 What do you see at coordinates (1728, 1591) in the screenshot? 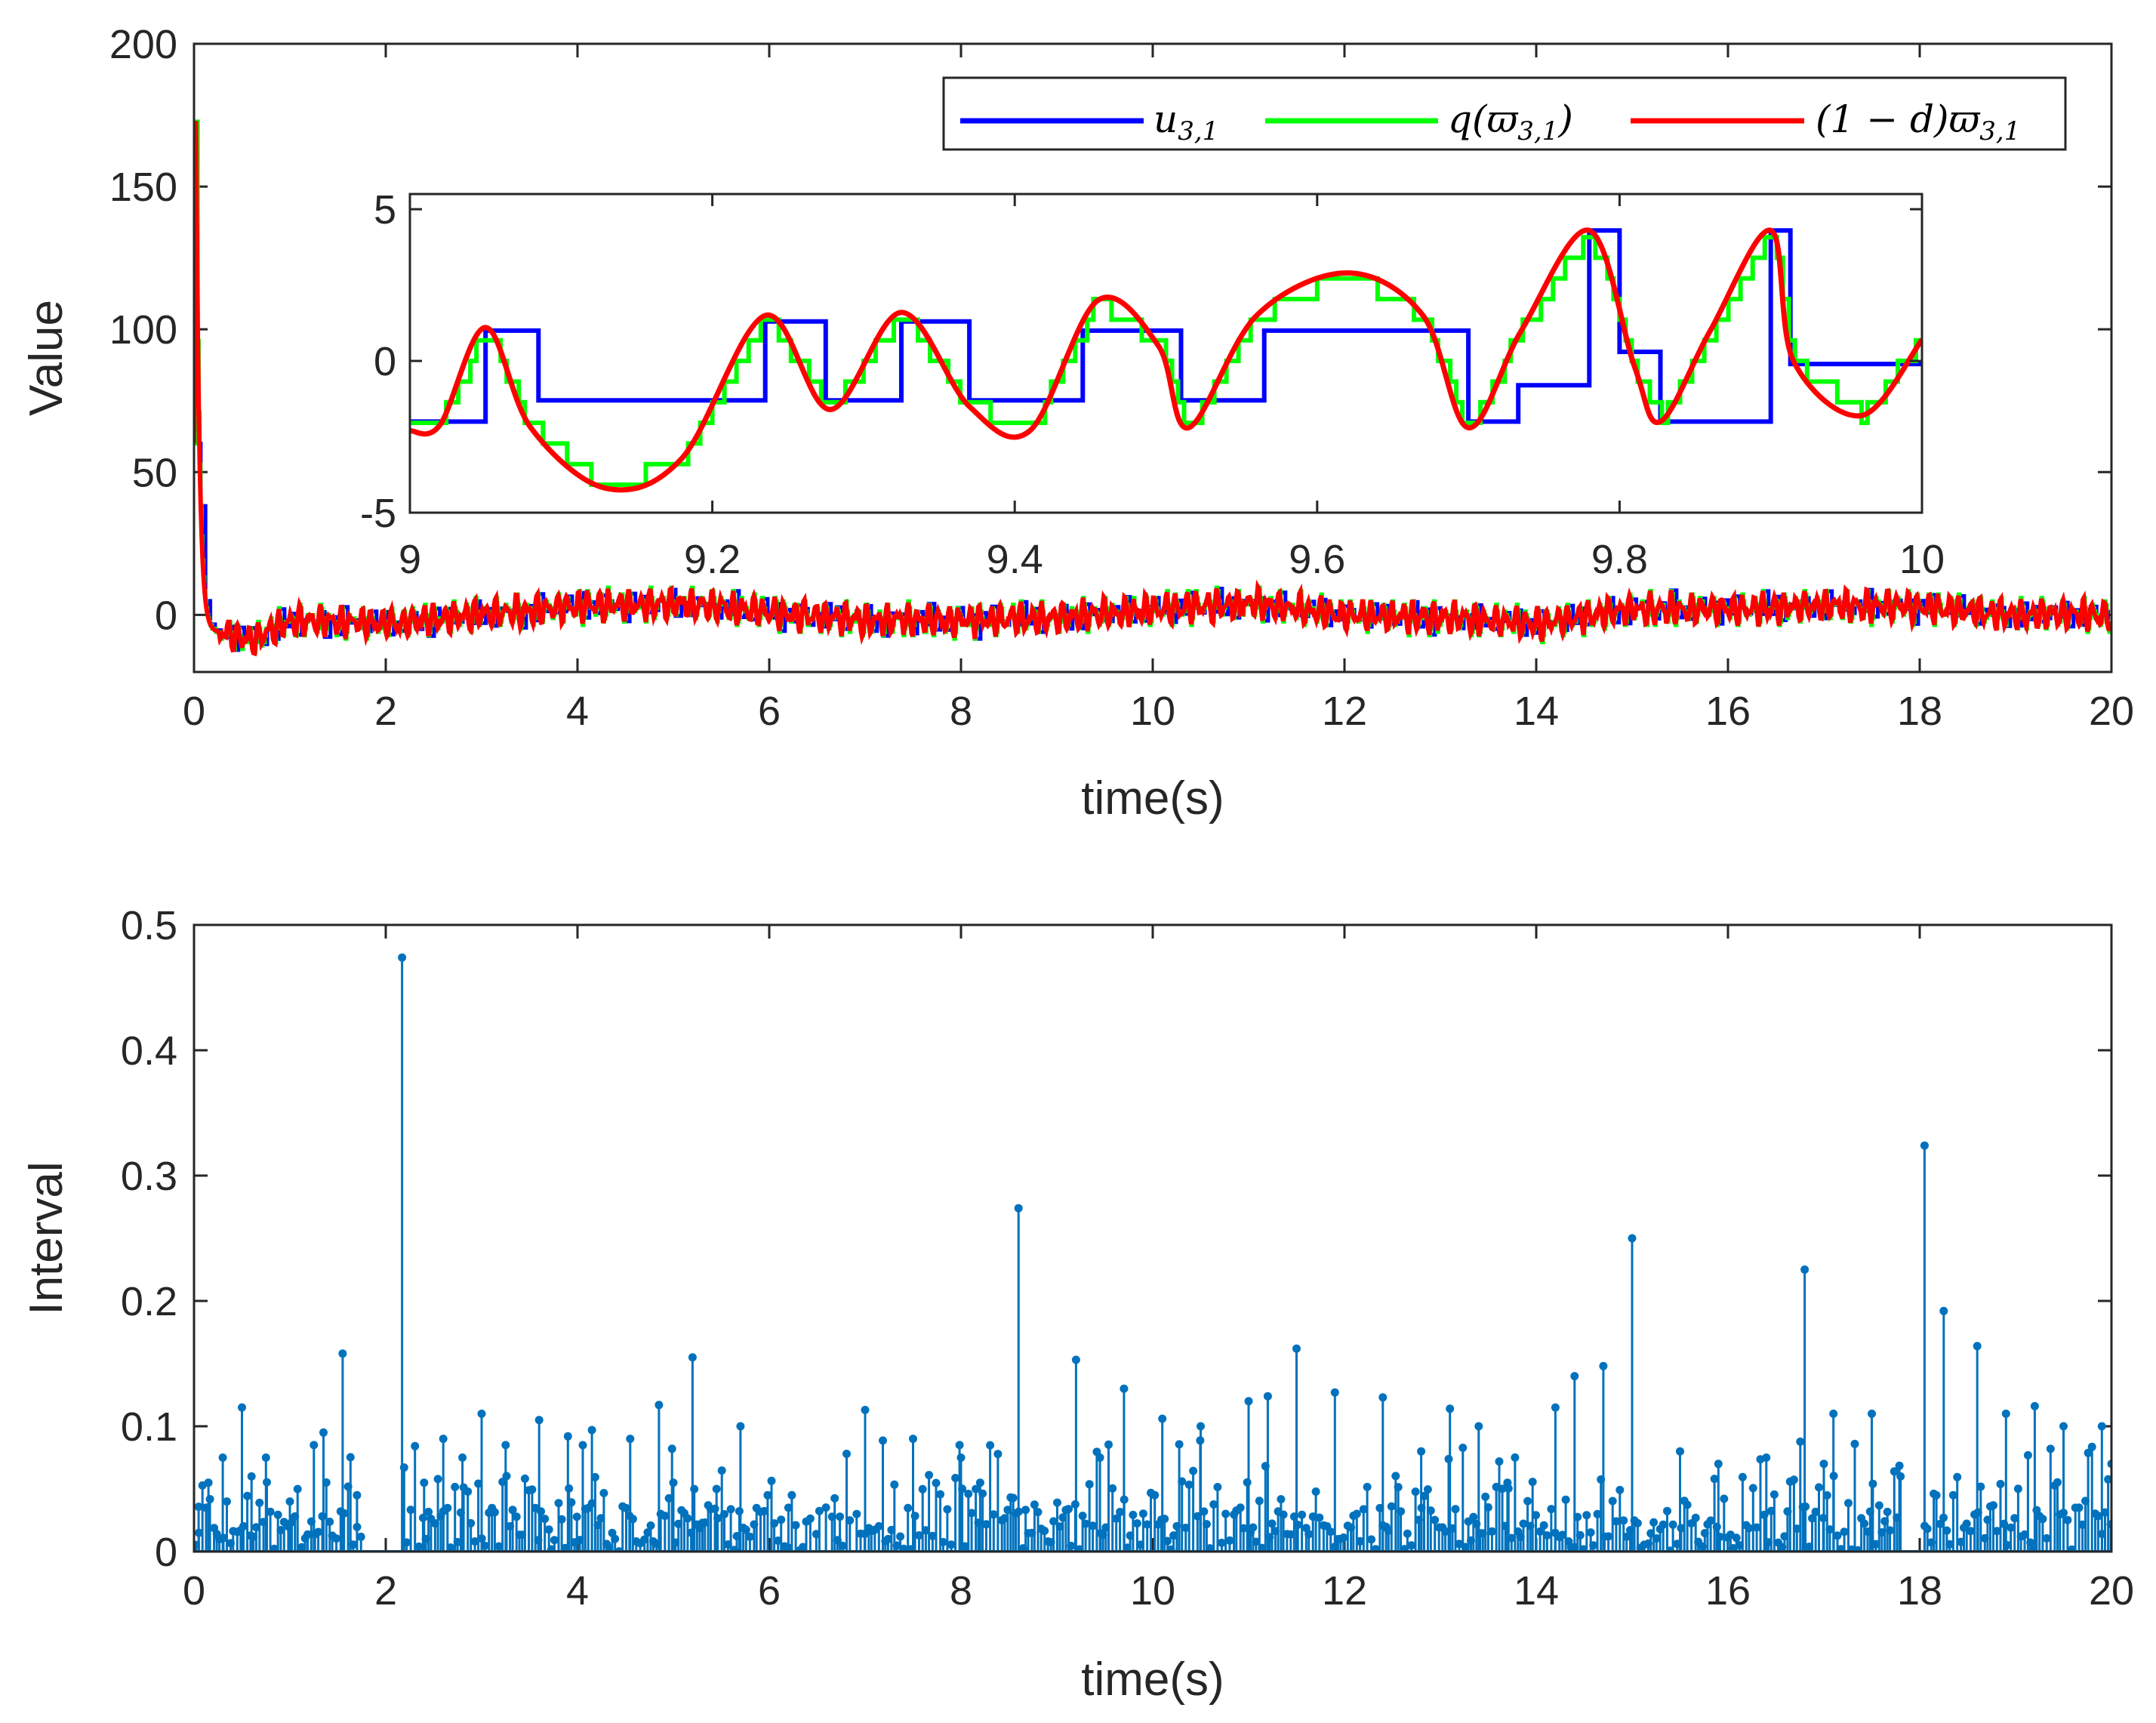
I see `bottom-xtick-label: 16` at bounding box center [1728, 1591].